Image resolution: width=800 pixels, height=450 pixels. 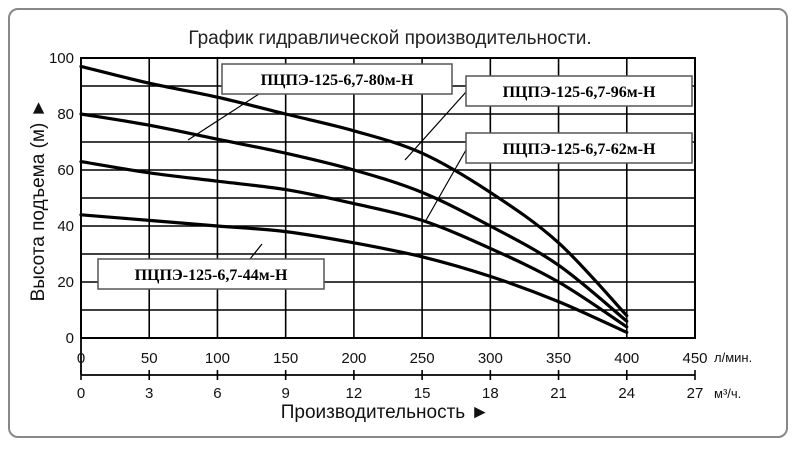 I want to click on x-axis-label: Производительность ►, so click(x=385, y=412).